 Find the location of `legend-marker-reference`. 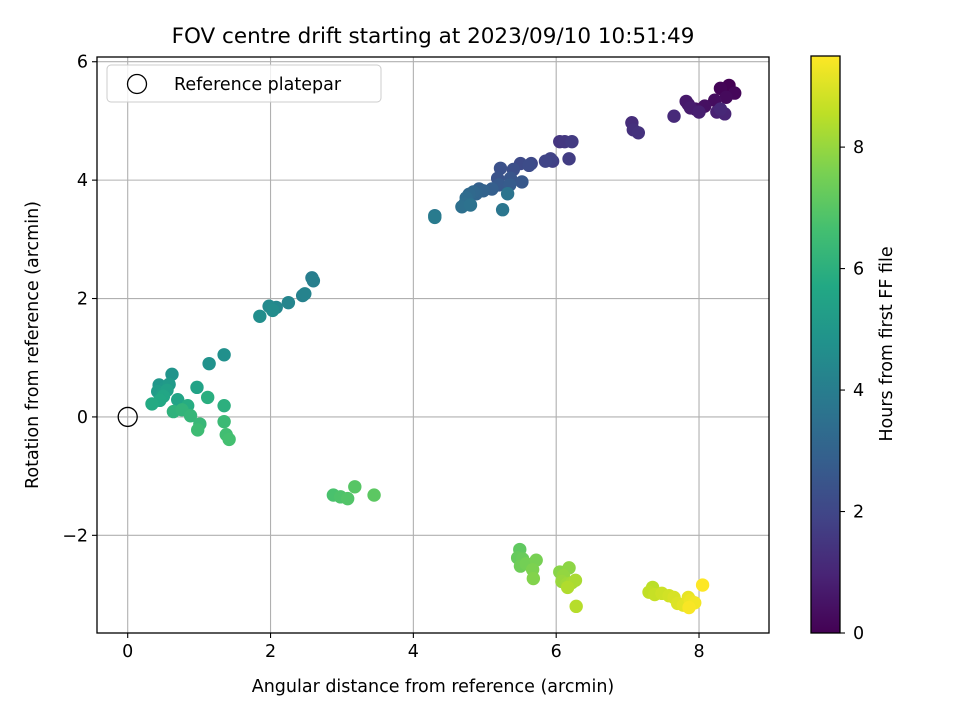

legend-marker-reference is located at coordinates (137, 84).